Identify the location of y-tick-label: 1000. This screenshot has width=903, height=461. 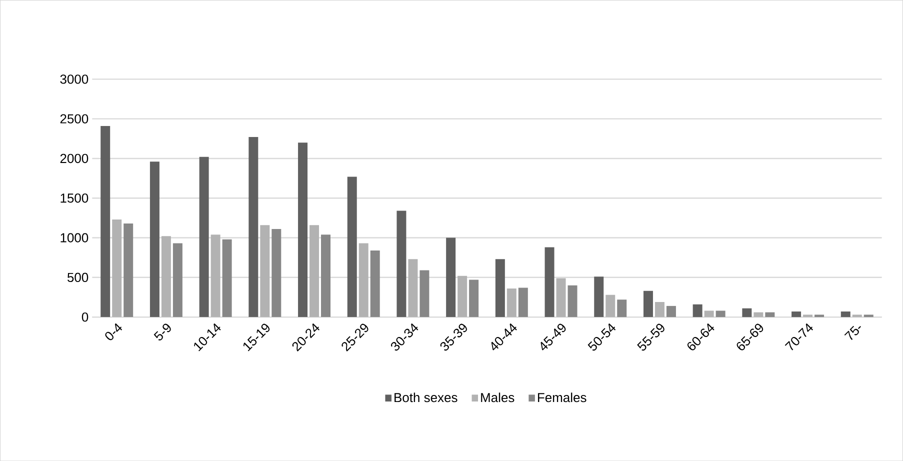
(74, 237).